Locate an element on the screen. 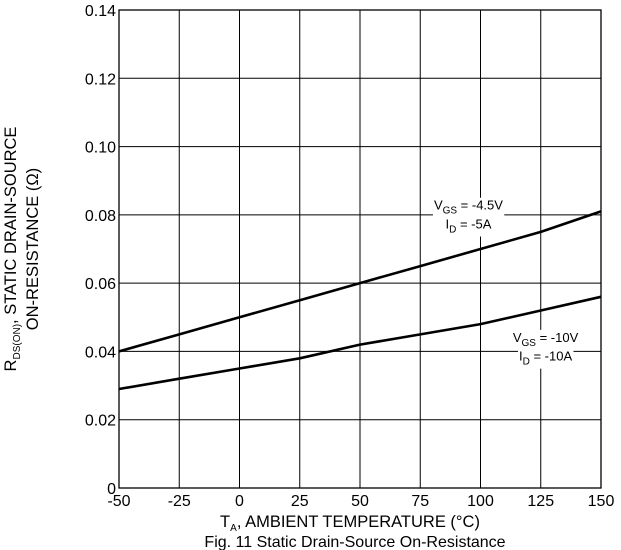 Image resolution: width=621 pixels, height=550 pixels. x-tick-label: 125 is located at coordinates (540, 501).